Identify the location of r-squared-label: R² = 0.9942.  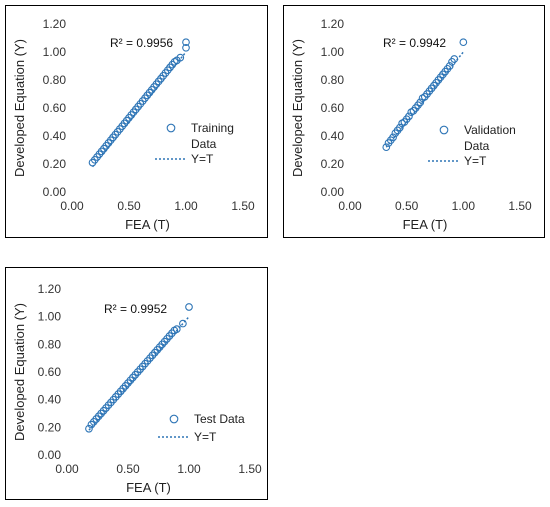
(414, 43).